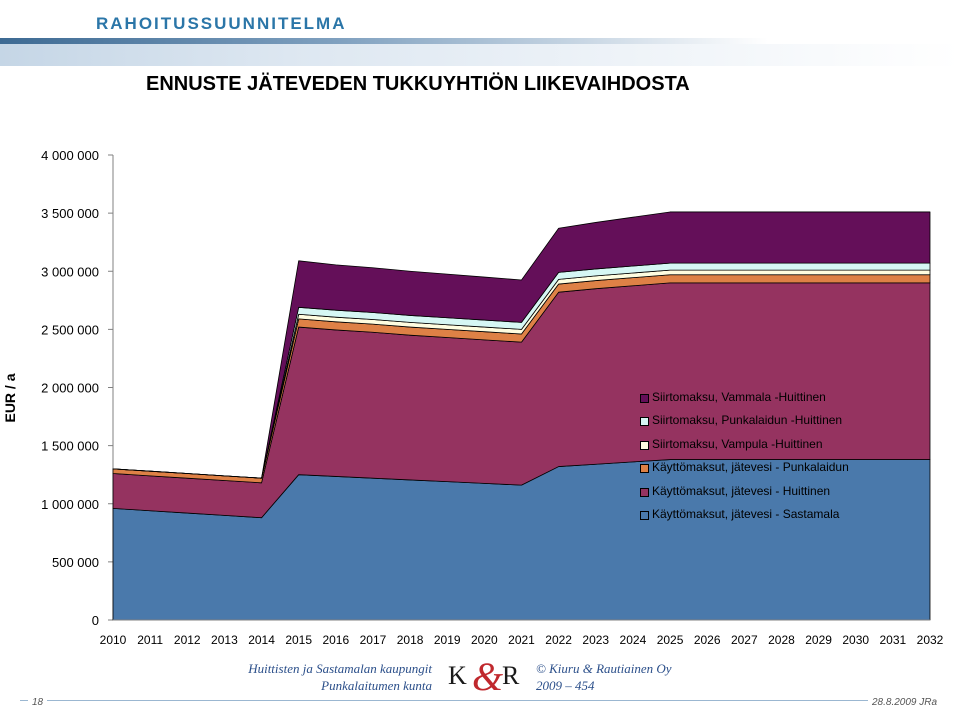 The image size is (960, 708). Describe the element at coordinates (565, 685) in the screenshot. I see `project-number: 2009 – 454` at that location.